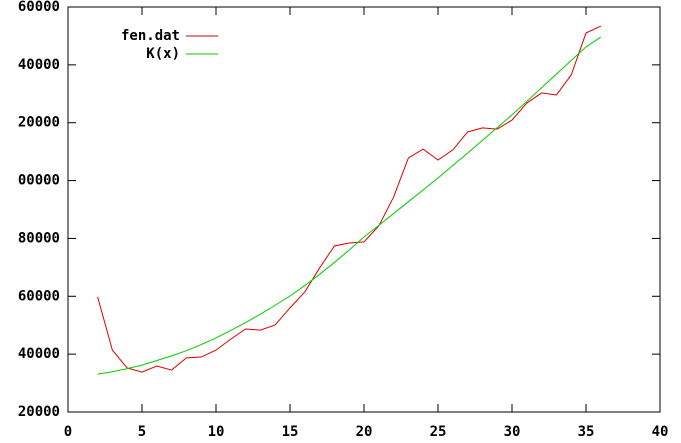  I want to click on x-tick-label: 30, so click(512, 432).